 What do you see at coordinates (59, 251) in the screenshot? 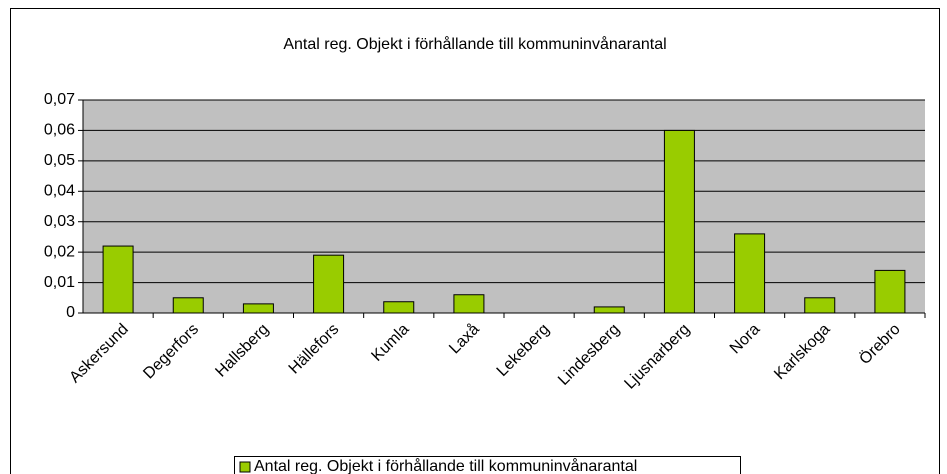
I see `y-tick-label: 0,02` at bounding box center [59, 251].